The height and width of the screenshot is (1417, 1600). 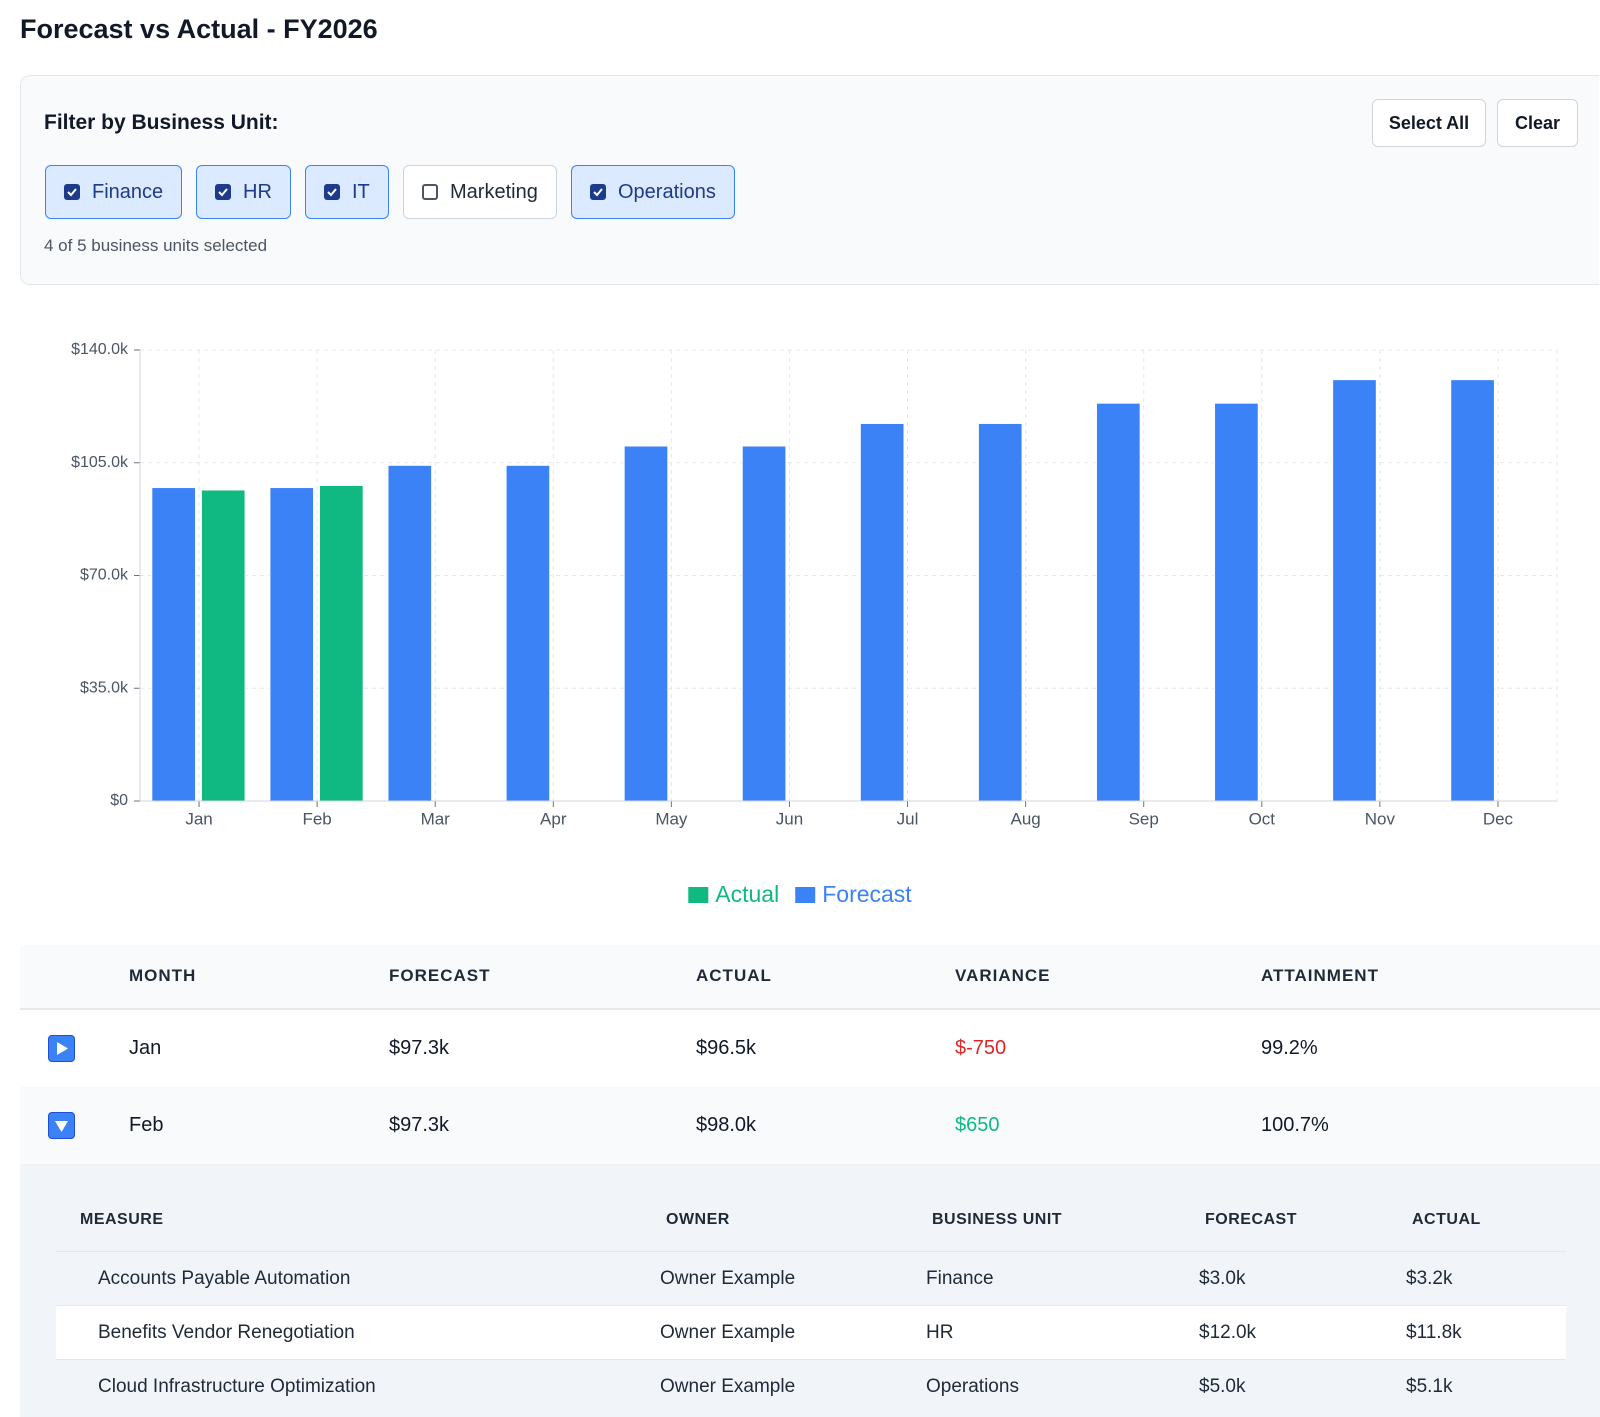 What do you see at coordinates (100, 349) in the screenshot?
I see `y-tick-label: $140.0k` at bounding box center [100, 349].